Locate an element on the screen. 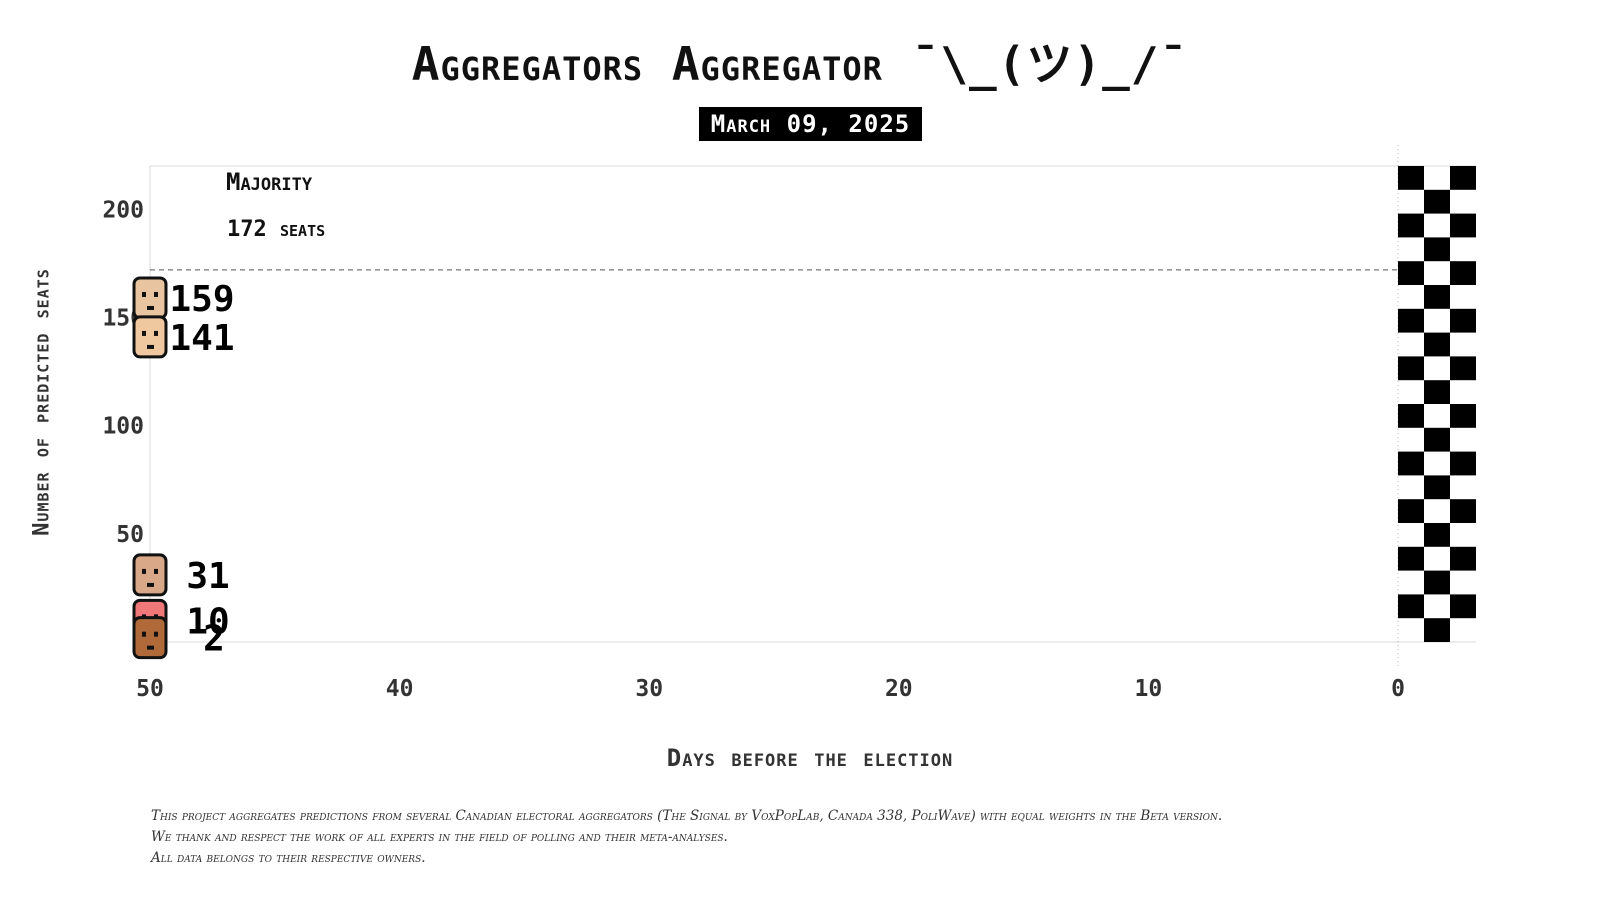 The image size is (1600, 900). y-tick-label: 200 is located at coordinates (123, 210).